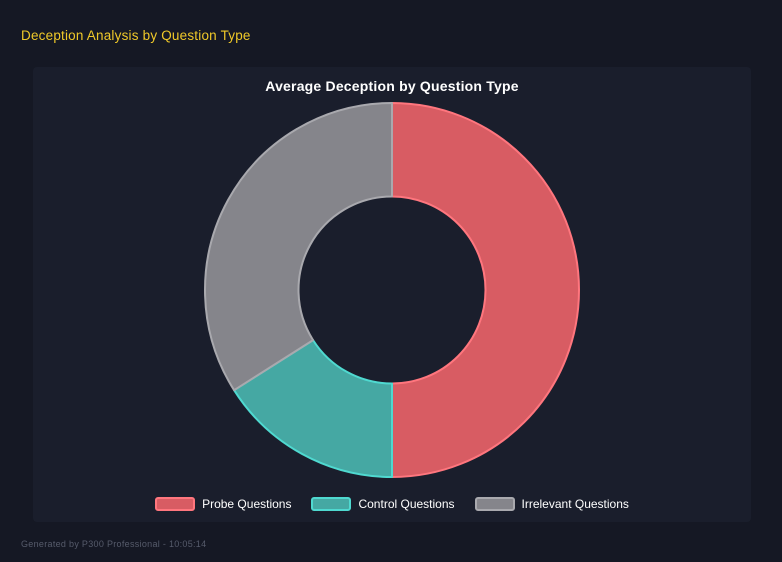 The image size is (782, 562). What do you see at coordinates (392, 86) in the screenshot?
I see `chart-title: Average Deception by Question Type` at bounding box center [392, 86].